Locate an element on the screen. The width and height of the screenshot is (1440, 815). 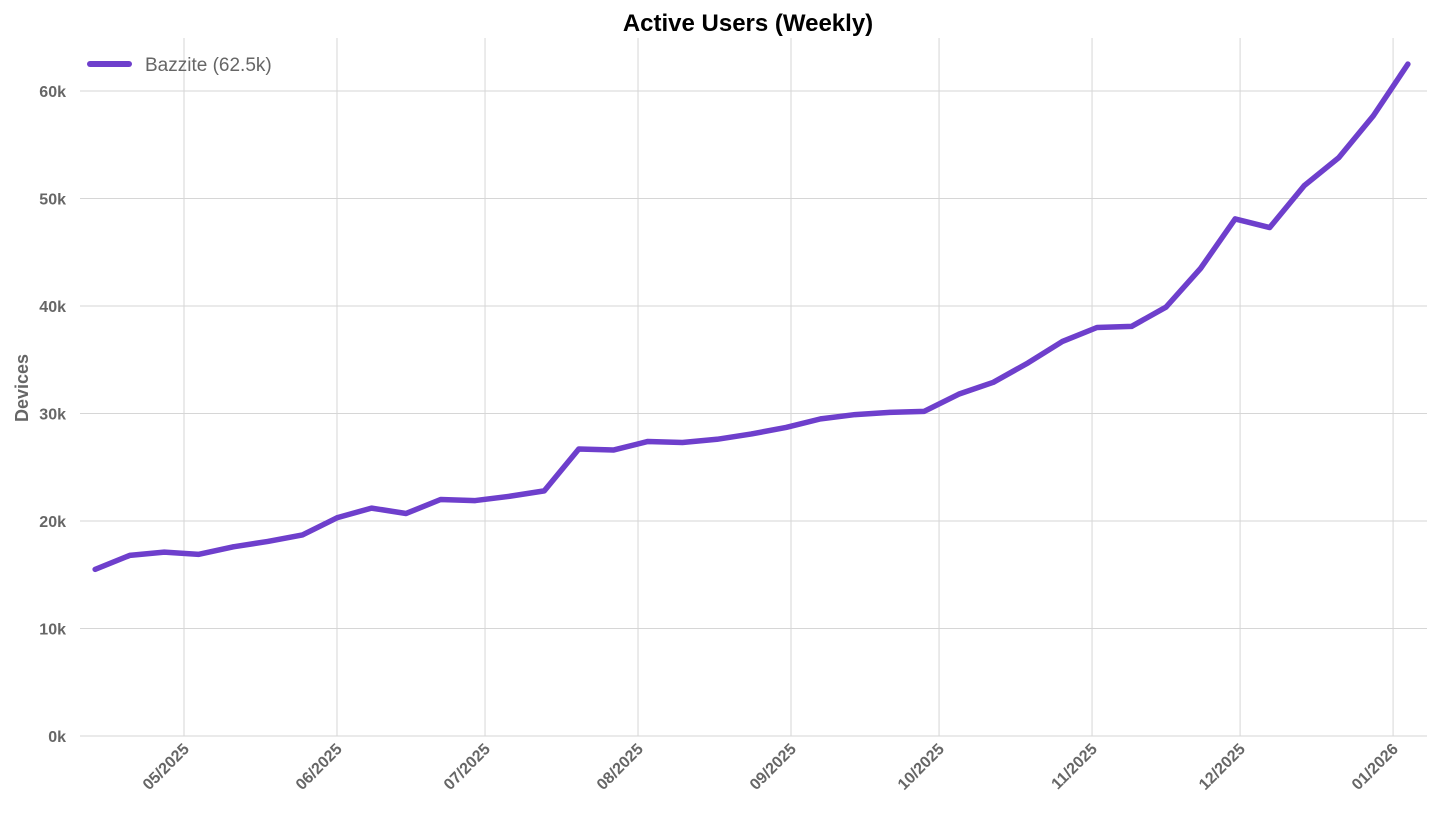
y-tick-label: 60k is located at coordinates (52, 92).